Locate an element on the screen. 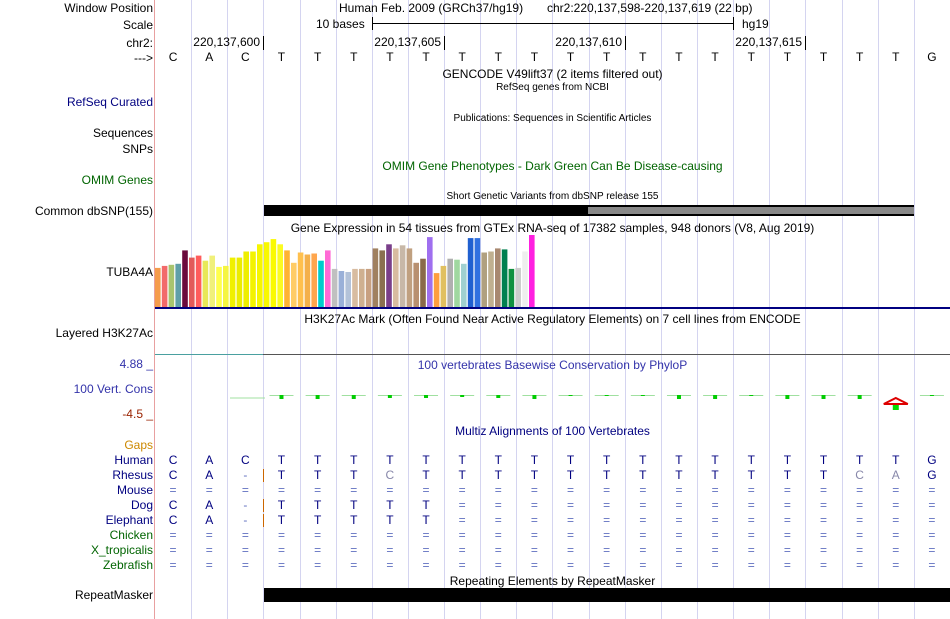 Image resolution: width=950 pixels, height=619 pixels. dbsnp-label: Common dbSNP(155) is located at coordinates (93, 211).